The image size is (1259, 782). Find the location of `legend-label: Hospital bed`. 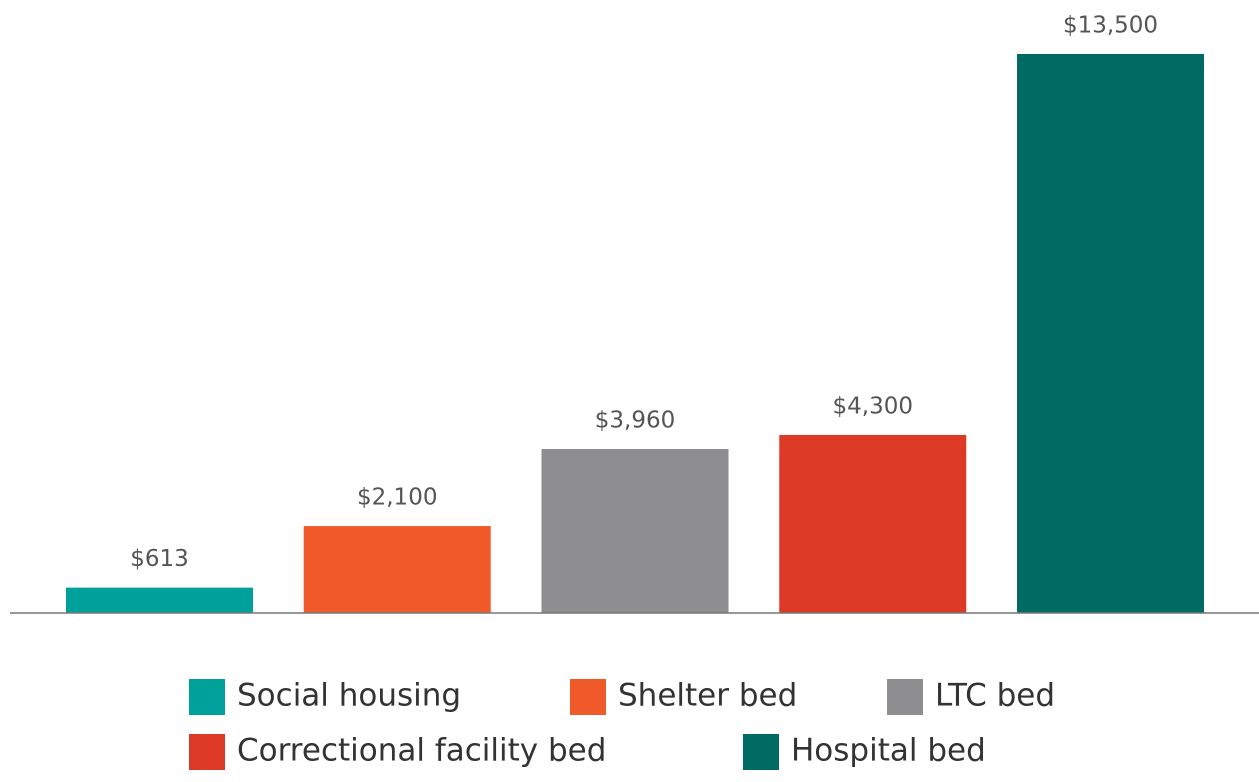

legend-label: Hospital bed is located at coordinates (888, 751).